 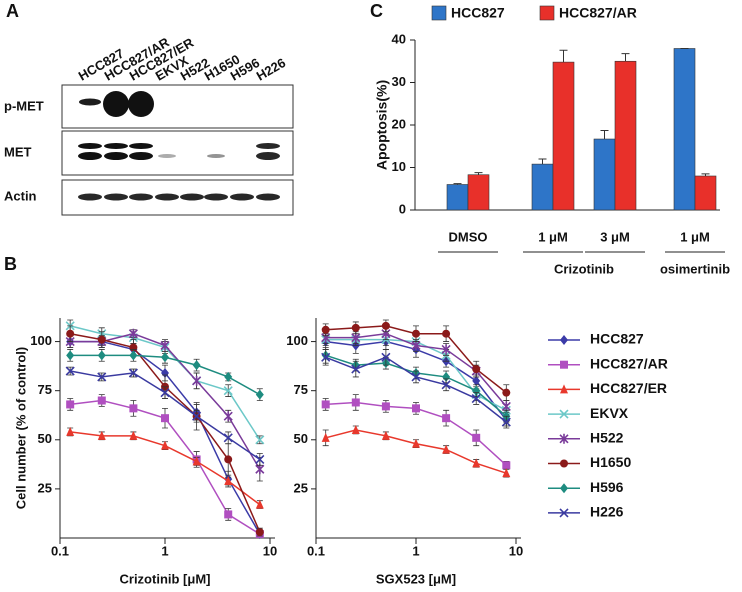 What do you see at coordinates (382, 125) in the screenshot?
I see `y-axis-label: Apoptosis(%)` at bounding box center [382, 125].